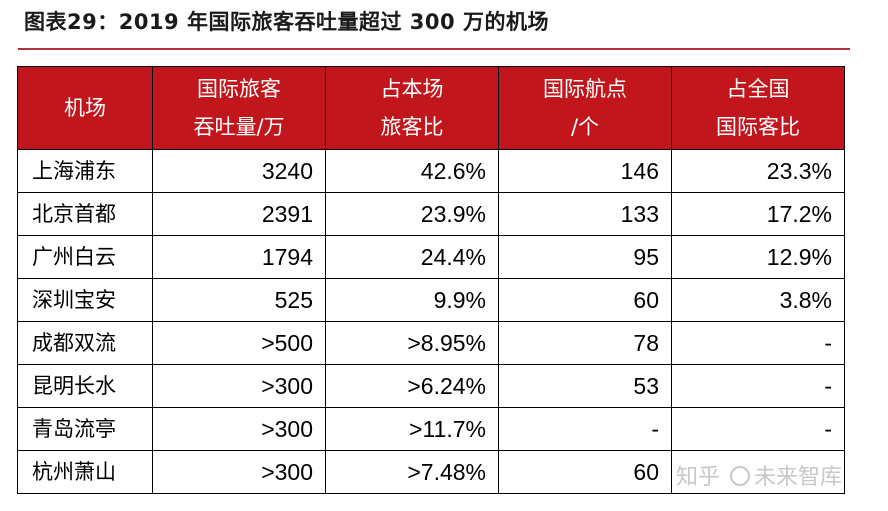 The height and width of the screenshot is (511, 888). What do you see at coordinates (85, 108) in the screenshot?
I see `header-airport: 机场` at bounding box center [85, 108].